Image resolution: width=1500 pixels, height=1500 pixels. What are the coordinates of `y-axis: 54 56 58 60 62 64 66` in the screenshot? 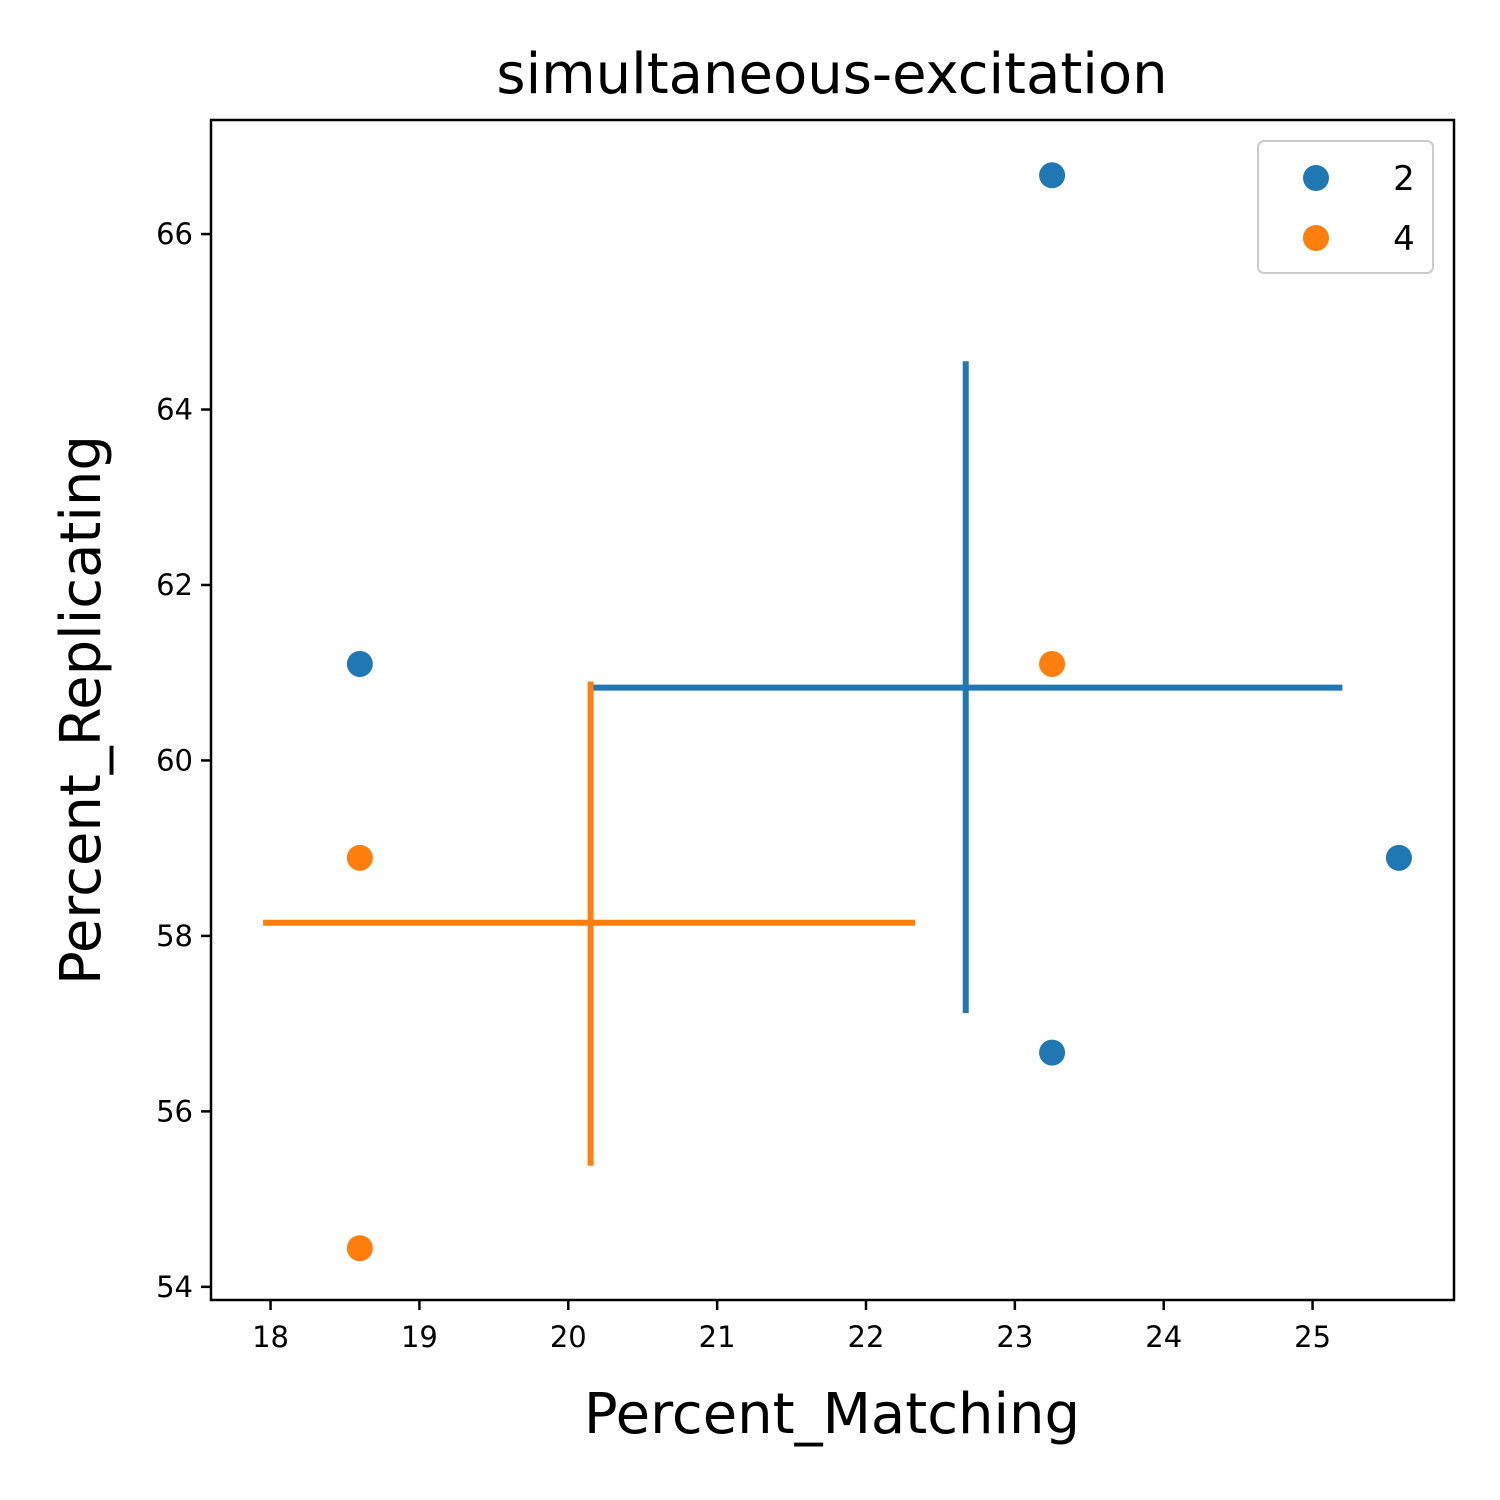 It's located at (183, 760).